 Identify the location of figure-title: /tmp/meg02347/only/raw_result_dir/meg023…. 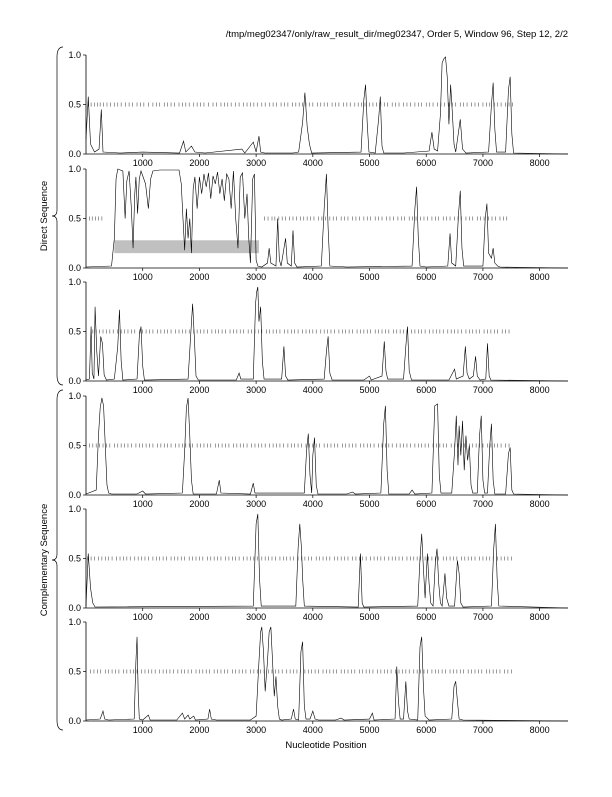
(397, 34).